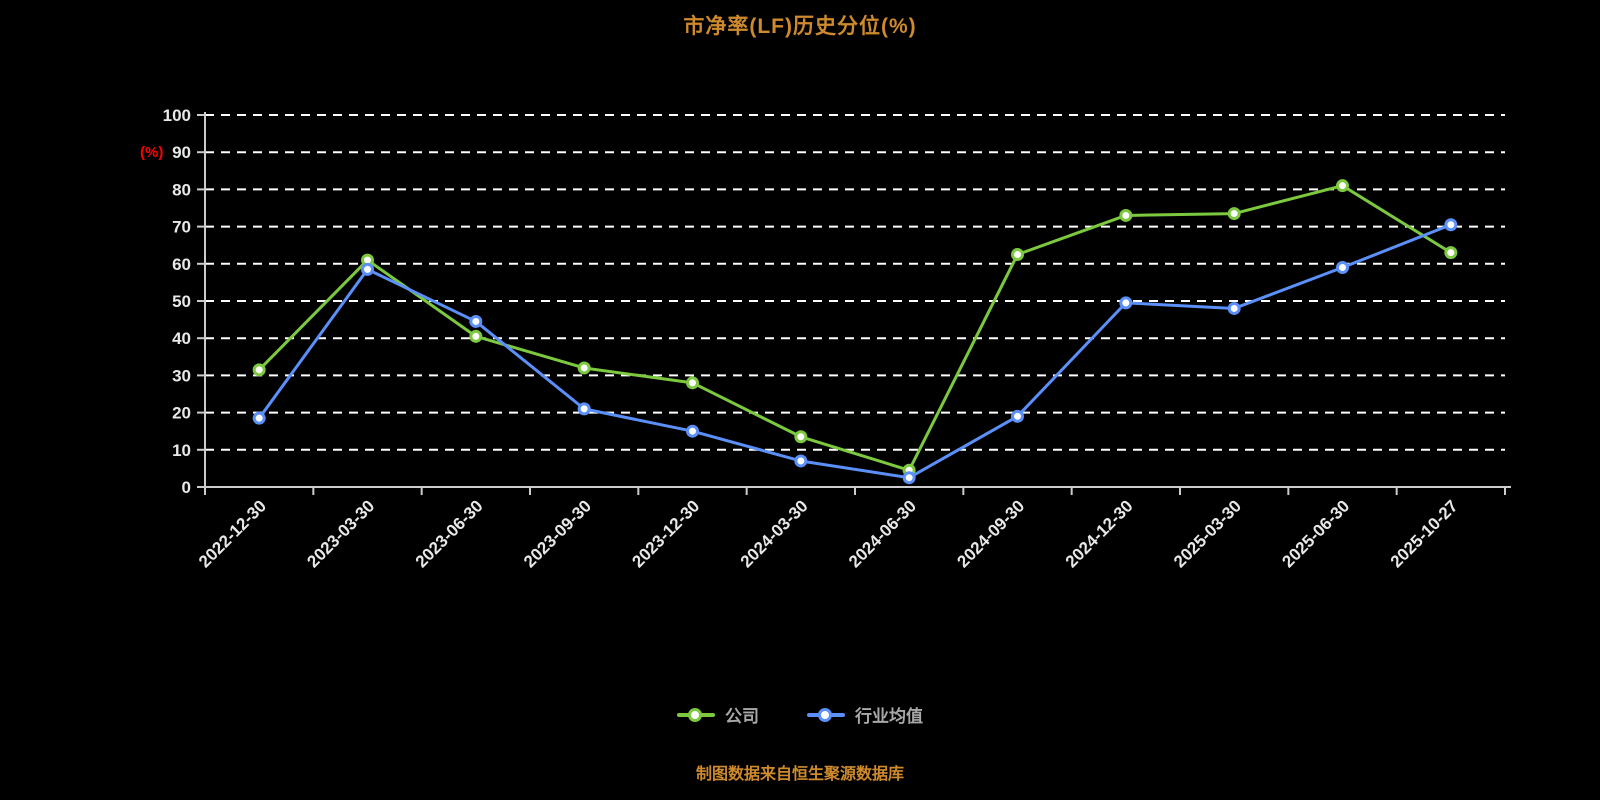 This screenshot has height=800, width=1600. What do you see at coordinates (181, 413) in the screenshot?
I see `svg-text: 20` at bounding box center [181, 413].